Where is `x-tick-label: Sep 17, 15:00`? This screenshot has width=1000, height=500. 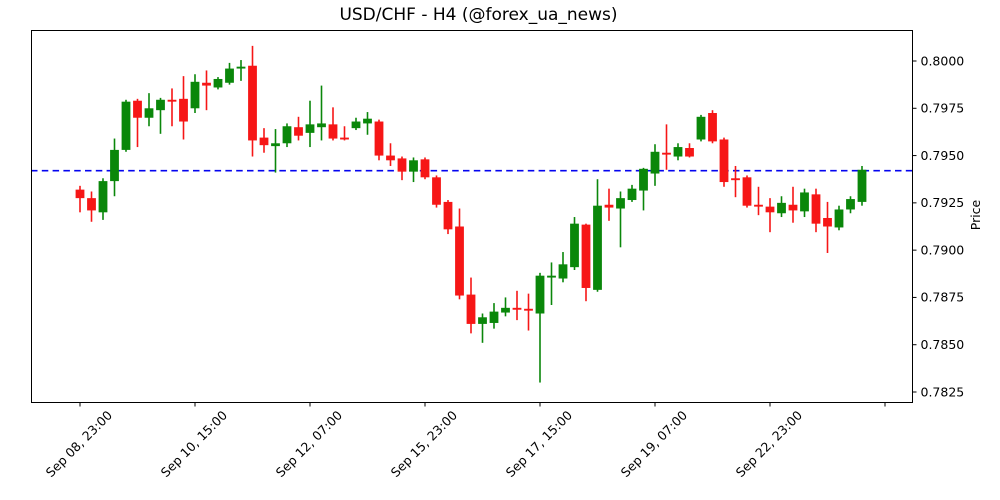
x-tick-label: Sep 17, 15:00 is located at coordinates (539, 443).